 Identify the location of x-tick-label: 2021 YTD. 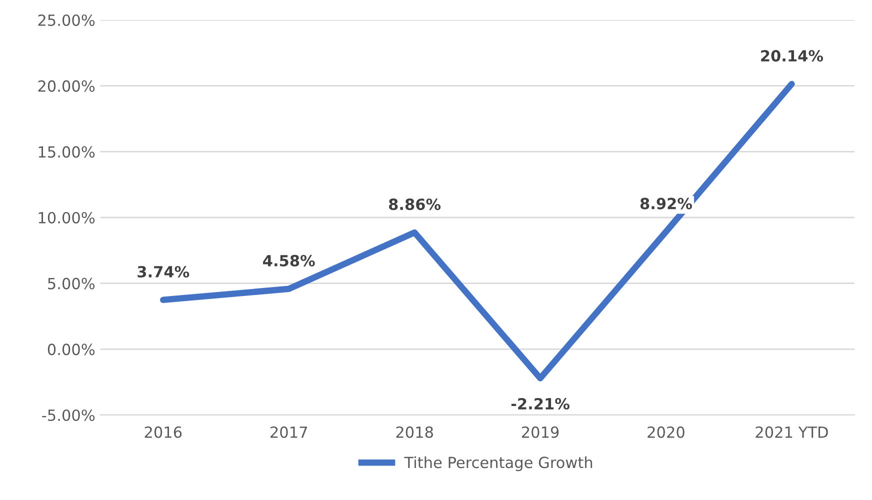
(792, 432).